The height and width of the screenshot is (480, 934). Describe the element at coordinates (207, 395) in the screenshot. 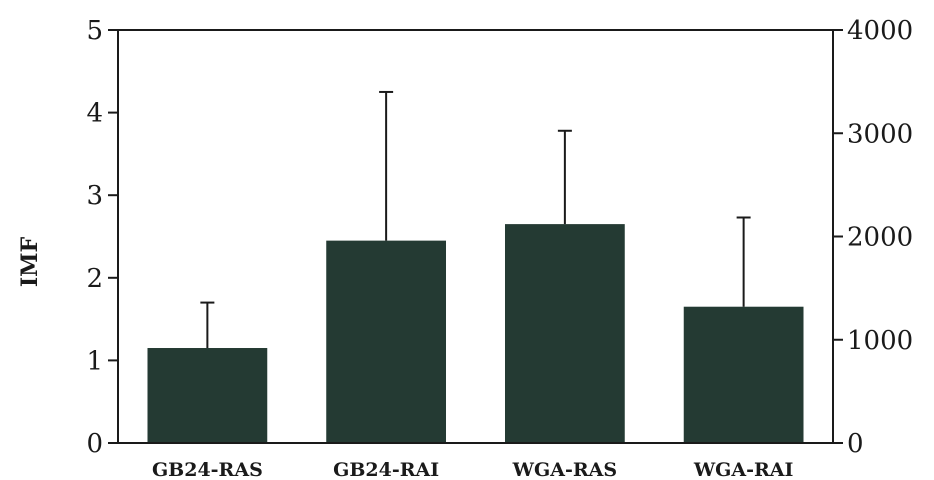

I see `bar-gb24-ras` at that location.